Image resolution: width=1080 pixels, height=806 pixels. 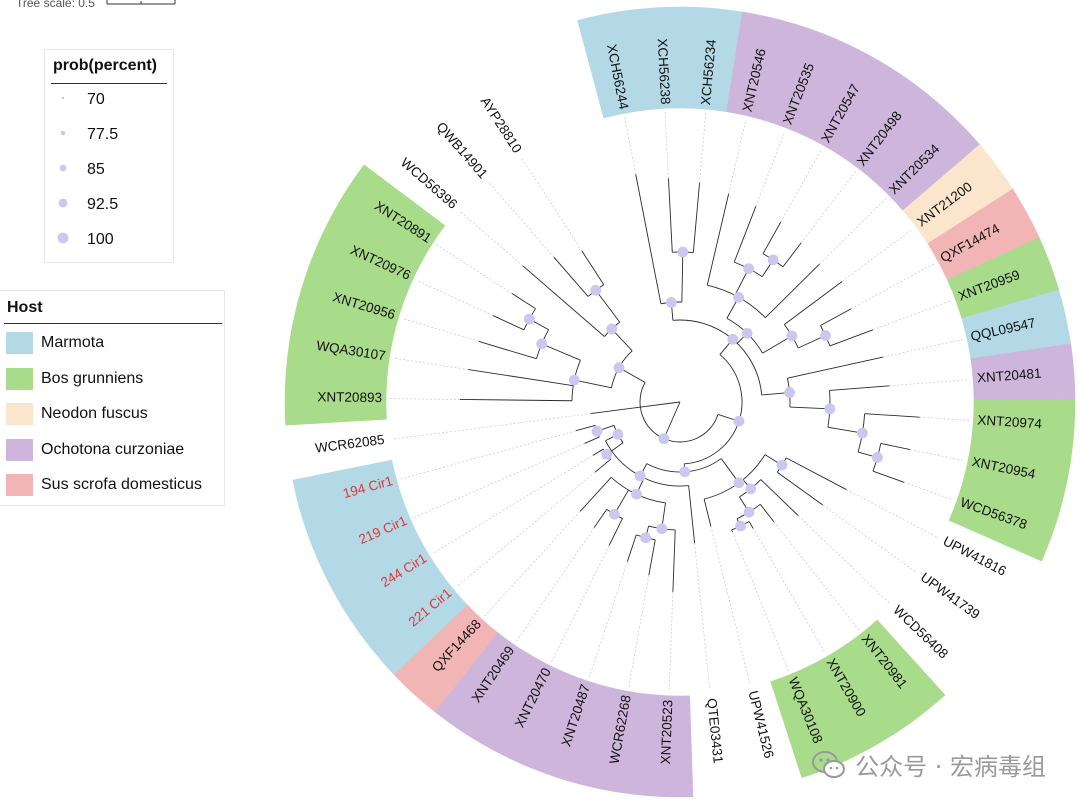 I want to click on host-legend-item: Neodon fuscus, so click(x=77, y=414).